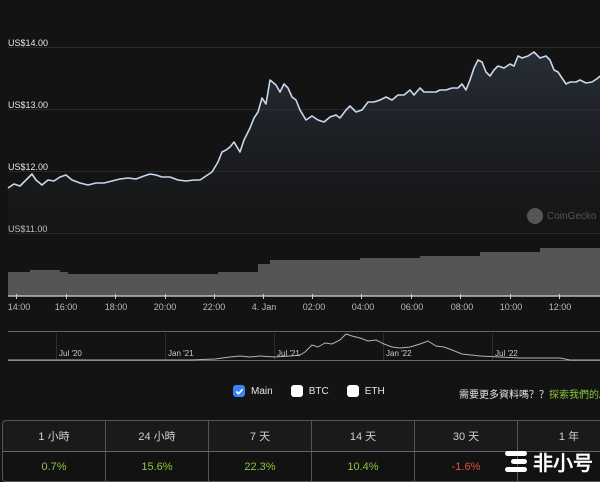  Describe the element at coordinates (157, 436) in the screenshot. I see `table-header: 24 小時` at that location.